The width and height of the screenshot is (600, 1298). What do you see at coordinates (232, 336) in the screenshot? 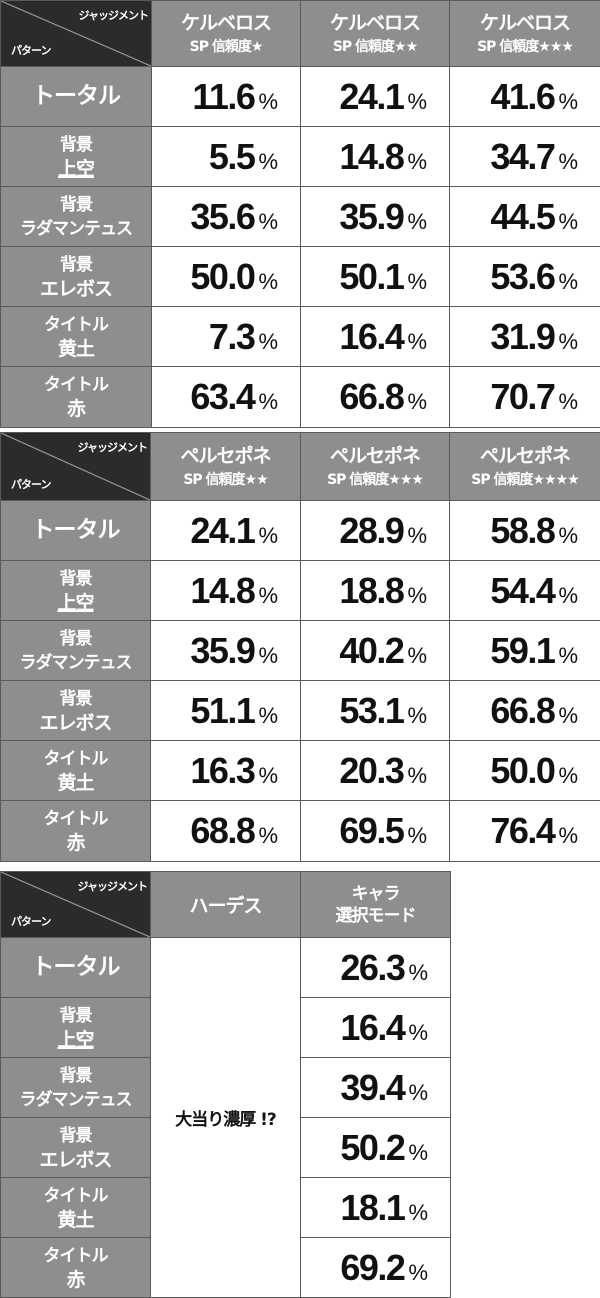
I see `percent-value: 7.3` at bounding box center [232, 336].